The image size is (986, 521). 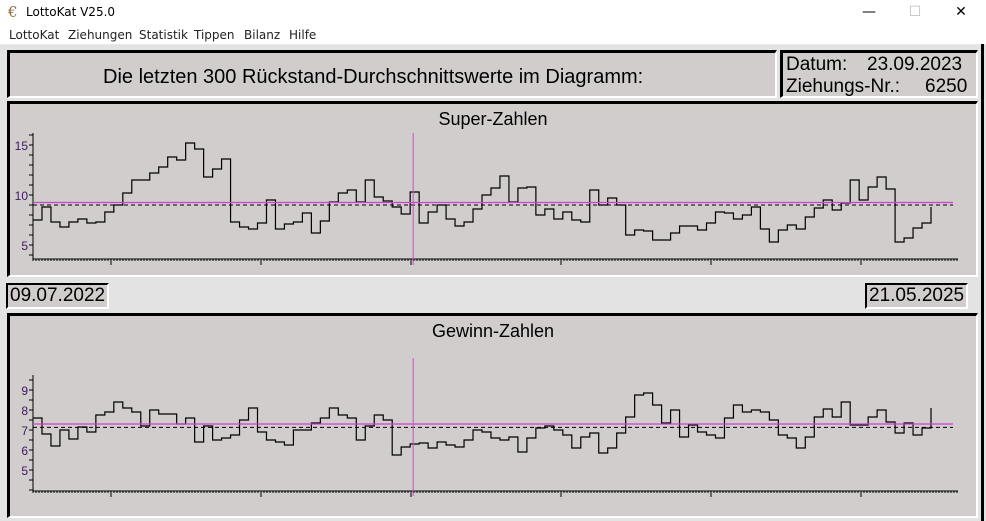 What do you see at coordinates (915, 12) in the screenshot?
I see `maximize-button: ☐` at bounding box center [915, 12].